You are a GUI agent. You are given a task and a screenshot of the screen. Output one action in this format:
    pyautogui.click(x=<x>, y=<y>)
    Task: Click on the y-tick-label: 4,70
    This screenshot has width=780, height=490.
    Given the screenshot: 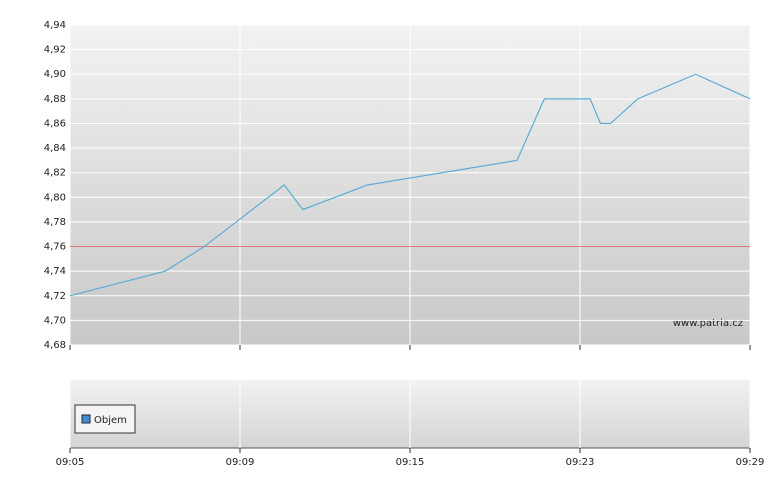 What is the action you would take?
    pyautogui.click(x=55, y=320)
    